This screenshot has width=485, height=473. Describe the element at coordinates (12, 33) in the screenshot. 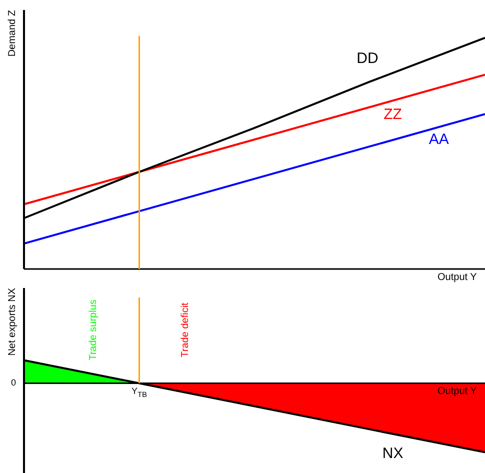

I see `y-axis-title: Demand Z` at that location.